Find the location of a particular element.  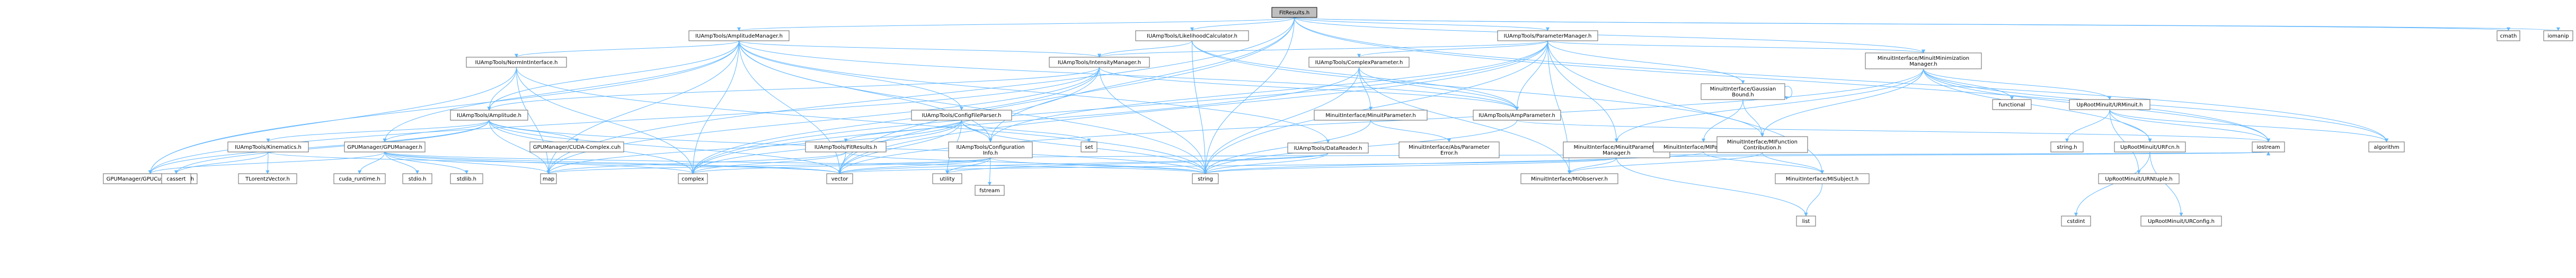

edge-kinematics-h-to-cassert is located at coordinates (221, 162).